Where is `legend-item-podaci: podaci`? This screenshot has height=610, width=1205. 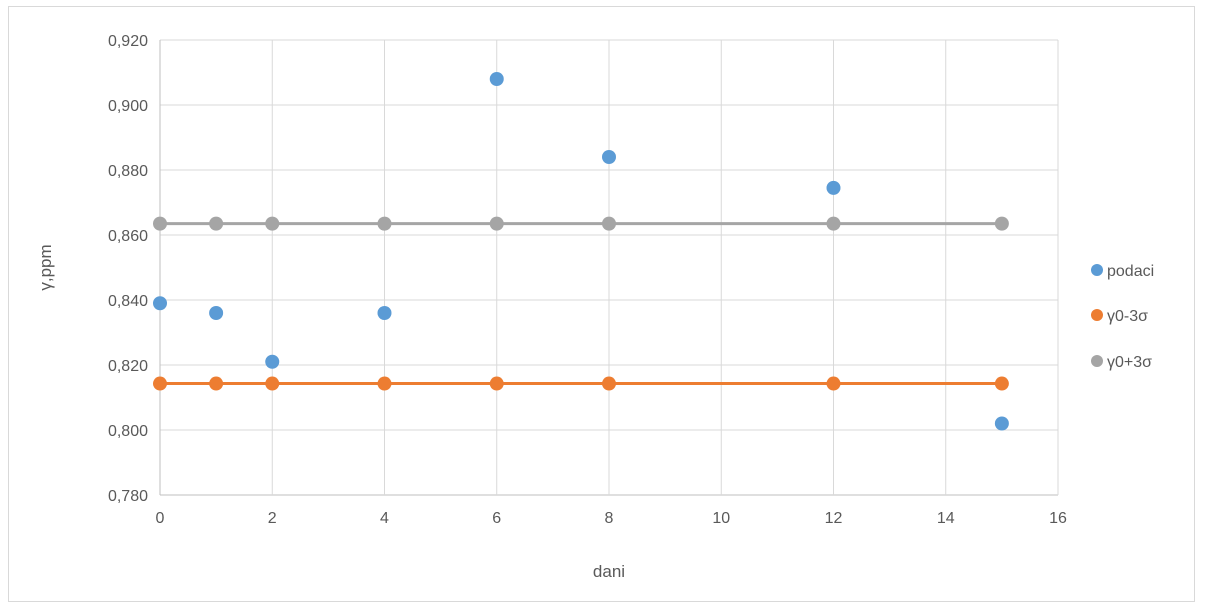 legend-item-podaci: podaci is located at coordinates (1122, 271).